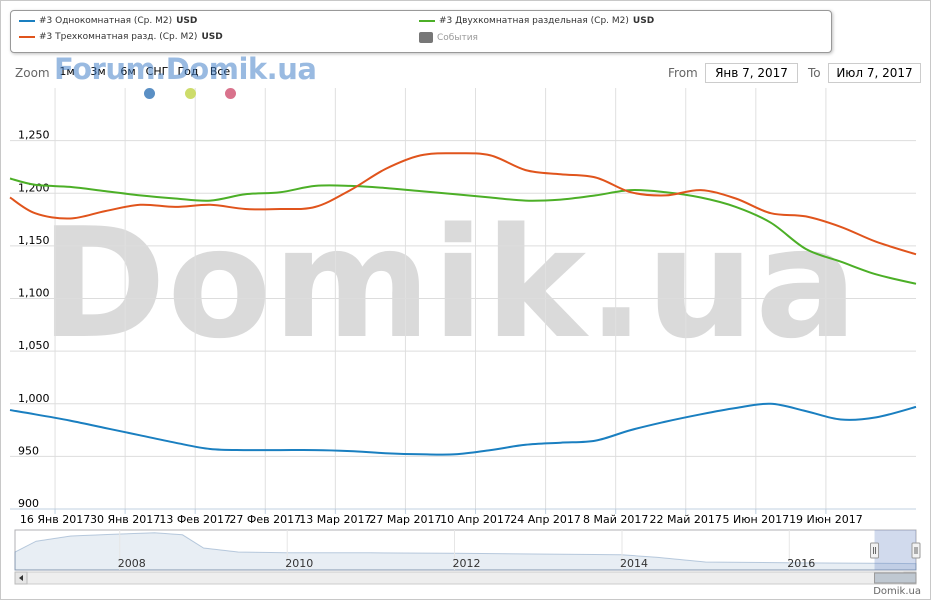 Image resolution: width=931 pixels, height=600 pixels. Describe the element at coordinates (874, 73) in the screenshot. I see `to-date-input: Июл 7, 2017` at that location.